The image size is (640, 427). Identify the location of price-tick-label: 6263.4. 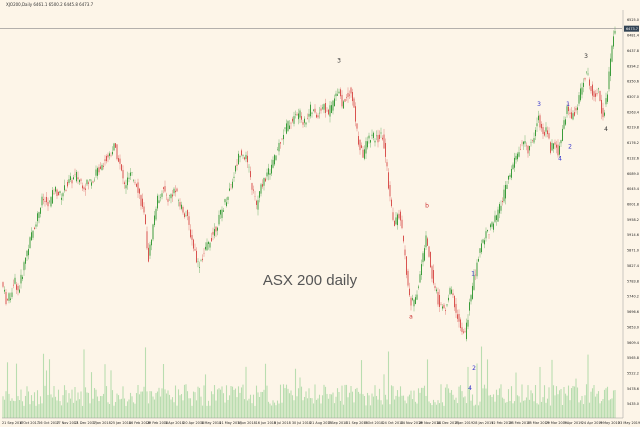
(633, 112).